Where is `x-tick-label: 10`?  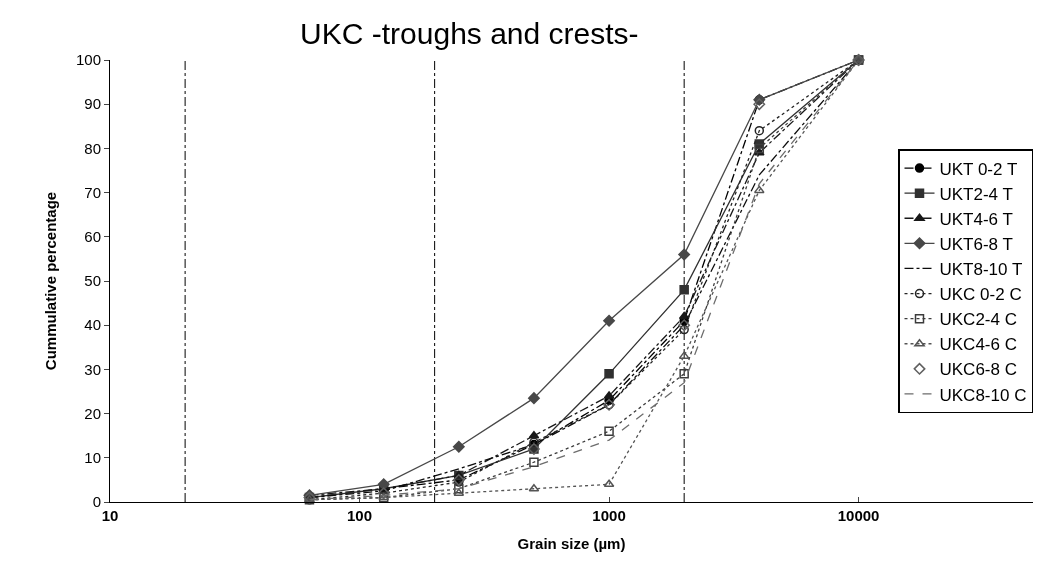 x-tick-label: 10 is located at coordinates (110, 515).